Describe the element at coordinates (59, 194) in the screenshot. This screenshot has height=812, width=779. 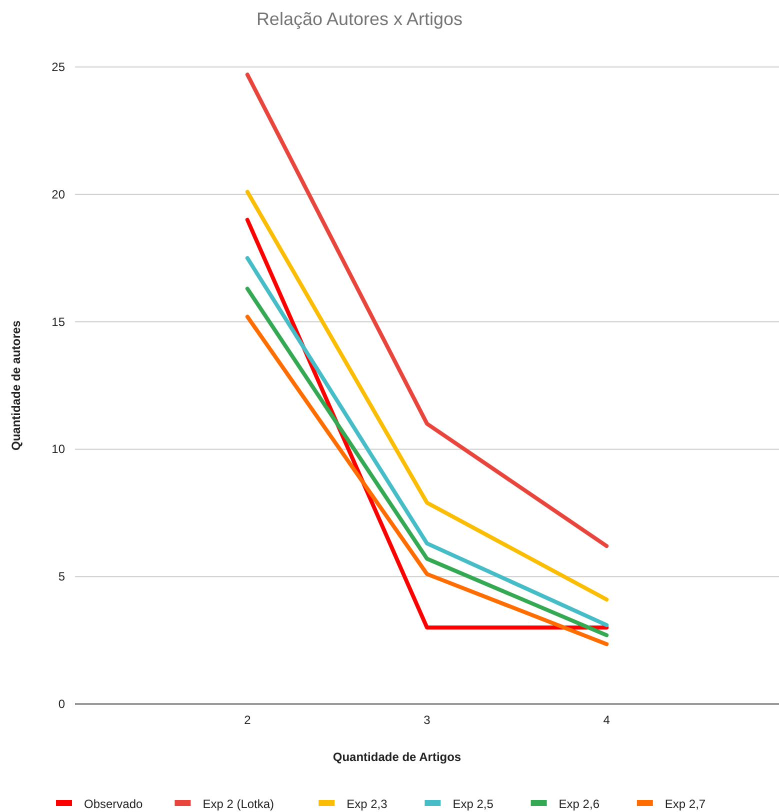
I see `y-tick-label: 20` at that location.